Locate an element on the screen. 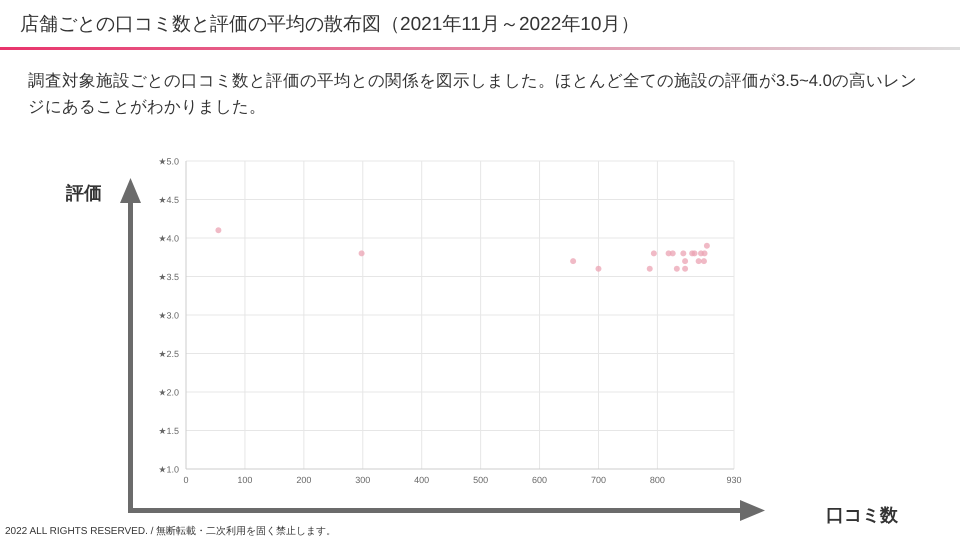 This screenshot has height=540, width=960. y-tick-label: ★5.0 is located at coordinates (168, 161).